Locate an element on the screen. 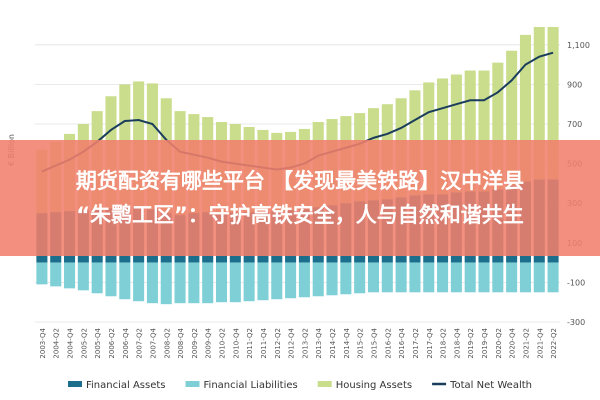 This screenshot has width=600, height=400. x-tick-label: 2007-Q2 is located at coordinates (140, 343).